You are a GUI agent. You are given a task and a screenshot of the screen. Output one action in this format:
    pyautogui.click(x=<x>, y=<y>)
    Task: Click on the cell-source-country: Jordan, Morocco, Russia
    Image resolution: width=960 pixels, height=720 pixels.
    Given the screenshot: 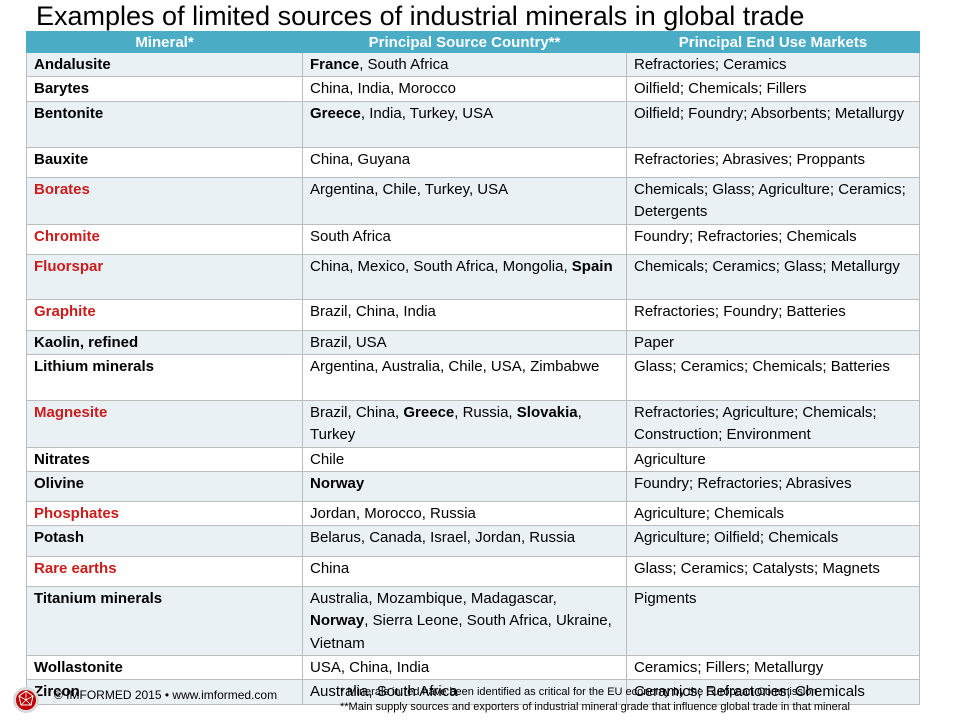 What is the action you would take?
    pyautogui.click(x=464, y=514)
    